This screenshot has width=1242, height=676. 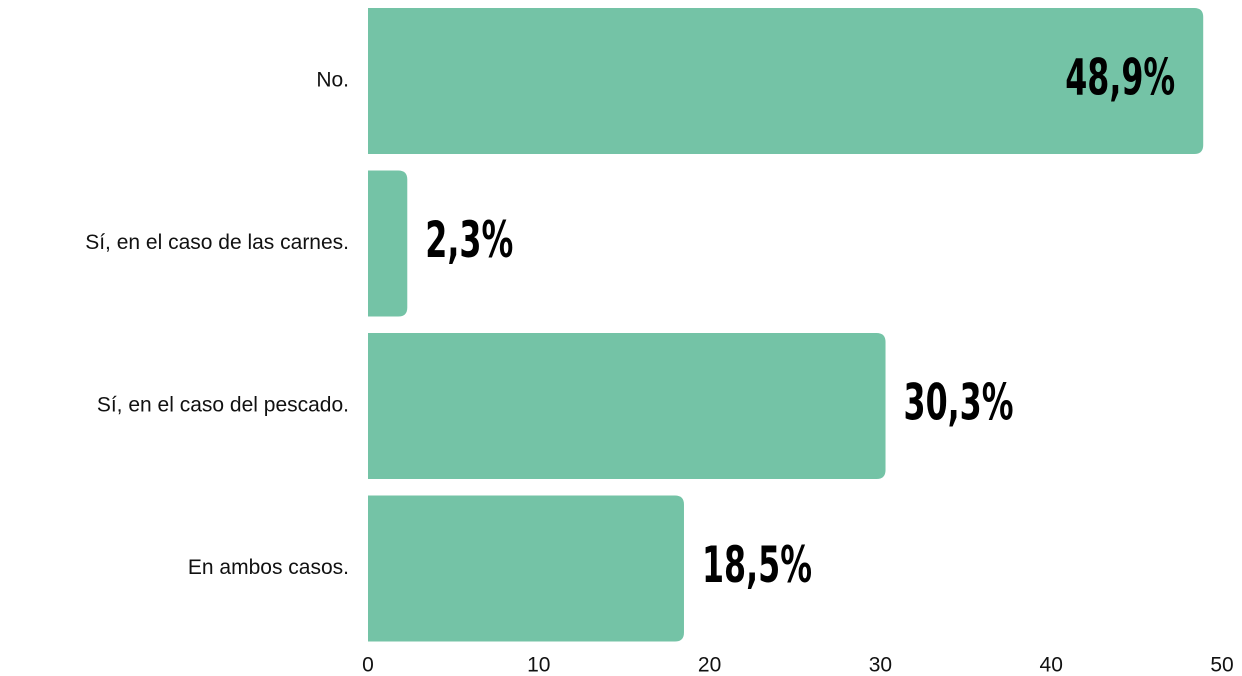 I want to click on value-label: 48,9%, so click(x=1120, y=78).